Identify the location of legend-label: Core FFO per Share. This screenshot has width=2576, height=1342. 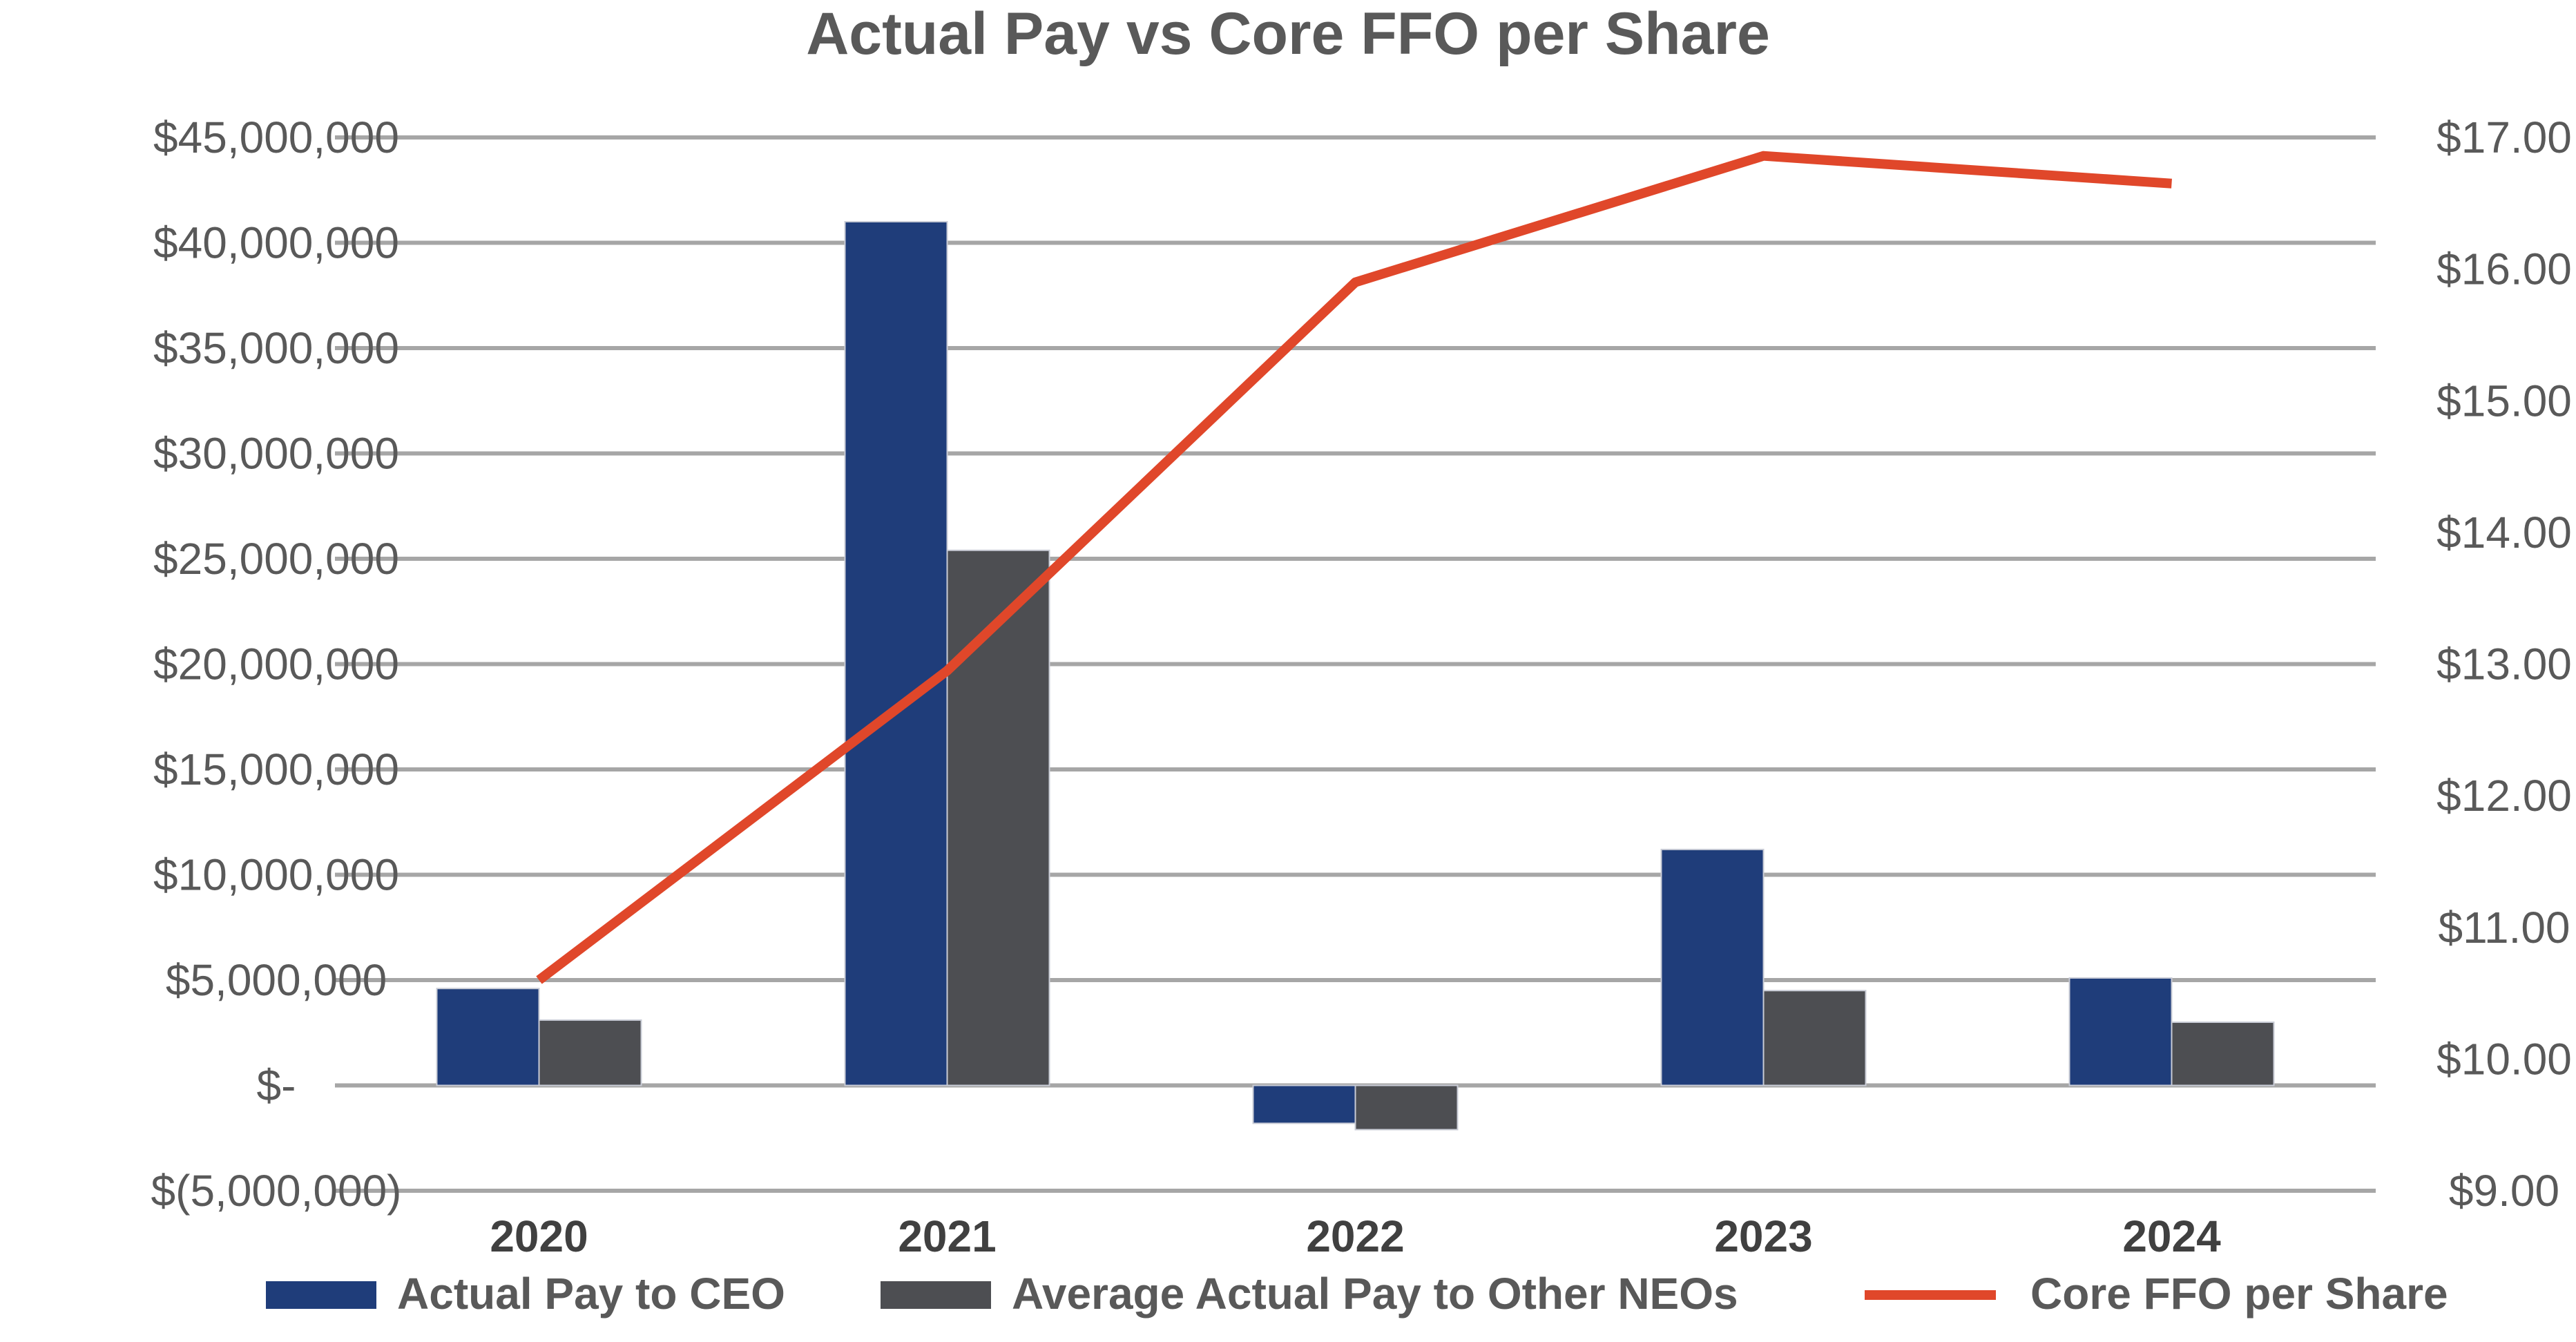
(2239, 1294).